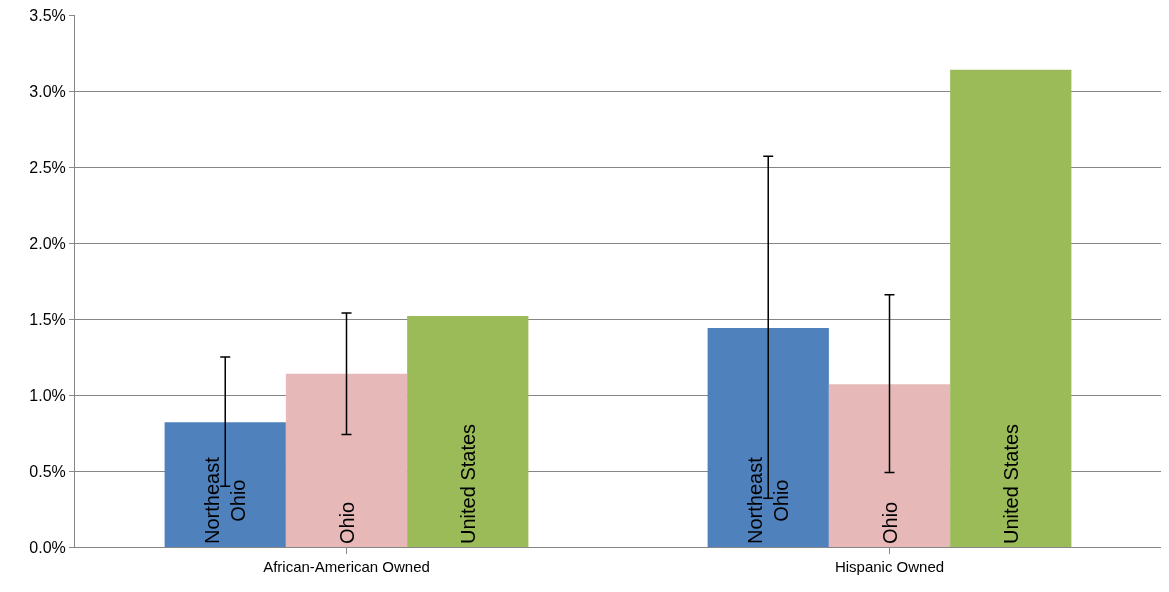 This screenshot has width=1169, height=592. Describe the element at coordinates (47, 395) in the screenshot. I see `y-tick-label: 1.0%` at that location.